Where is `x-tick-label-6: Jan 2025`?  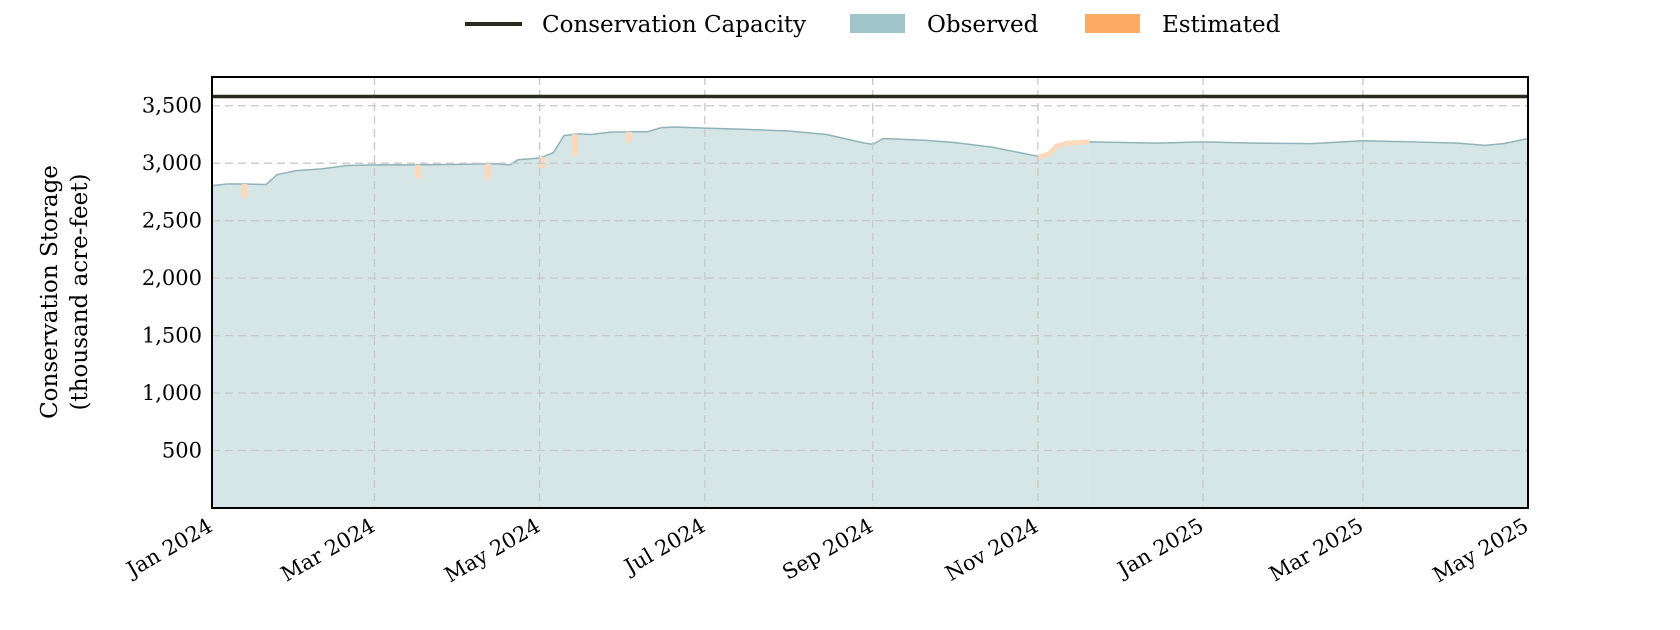 x-tick-label-6: Jan 2025 is located at coordinates (1160, 548).